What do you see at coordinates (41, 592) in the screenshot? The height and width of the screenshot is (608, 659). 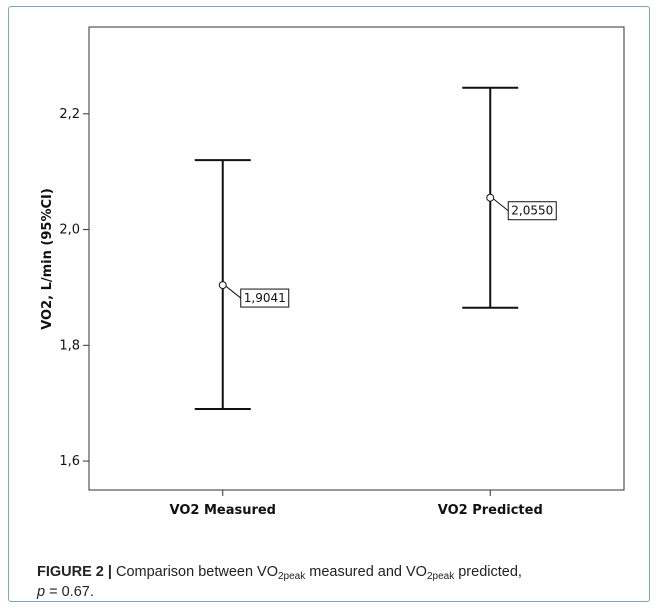 I see `p-symbol: p` at bounding box center [41, 592].